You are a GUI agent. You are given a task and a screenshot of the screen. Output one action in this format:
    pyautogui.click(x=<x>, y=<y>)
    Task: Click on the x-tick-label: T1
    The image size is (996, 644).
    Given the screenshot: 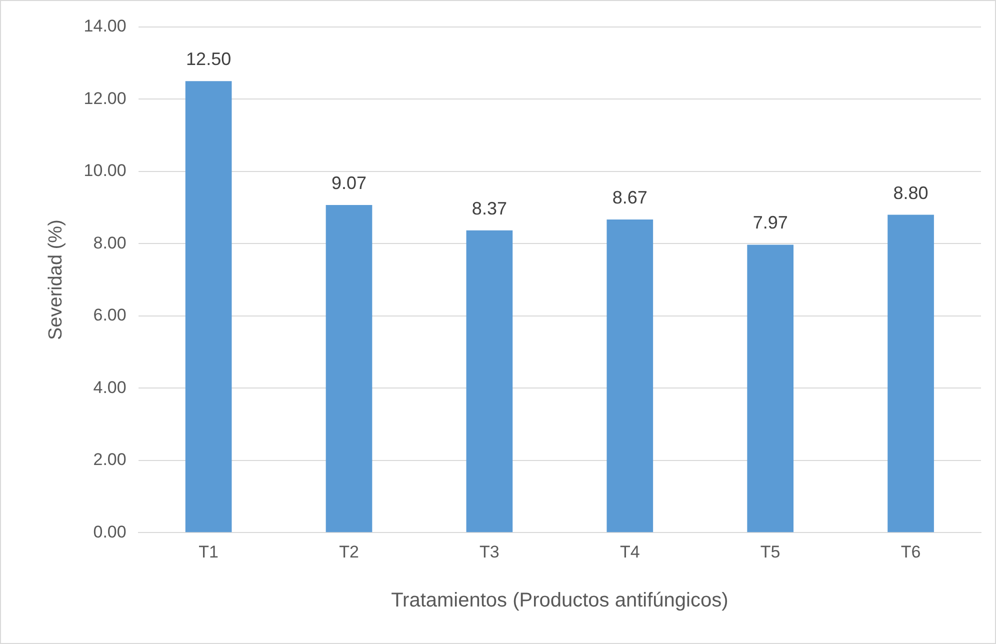 What is the action you would take?
    pyautogui.click(x=208, y=552)
    